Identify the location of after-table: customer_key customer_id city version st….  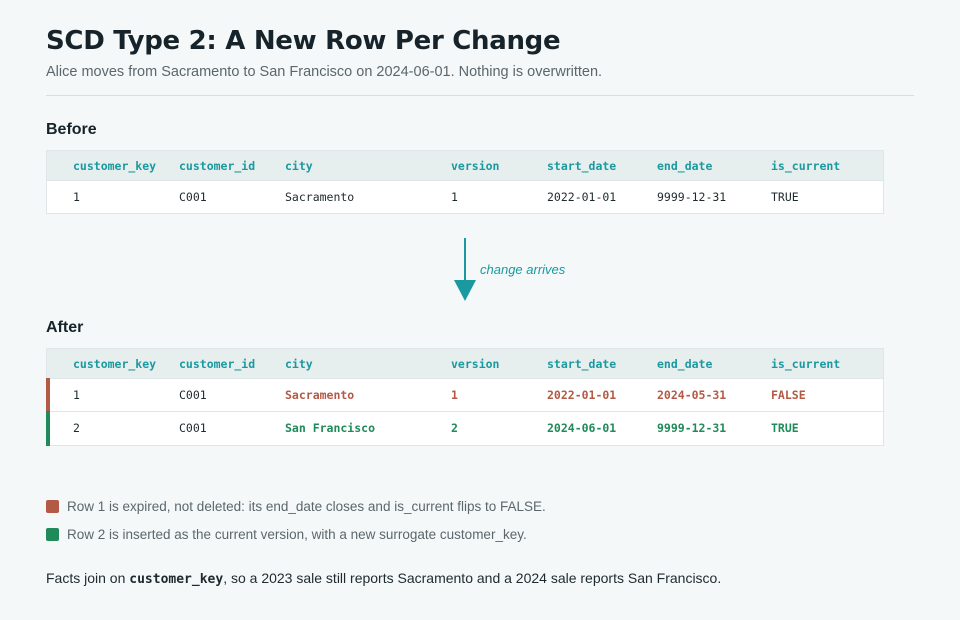
(465, 397).